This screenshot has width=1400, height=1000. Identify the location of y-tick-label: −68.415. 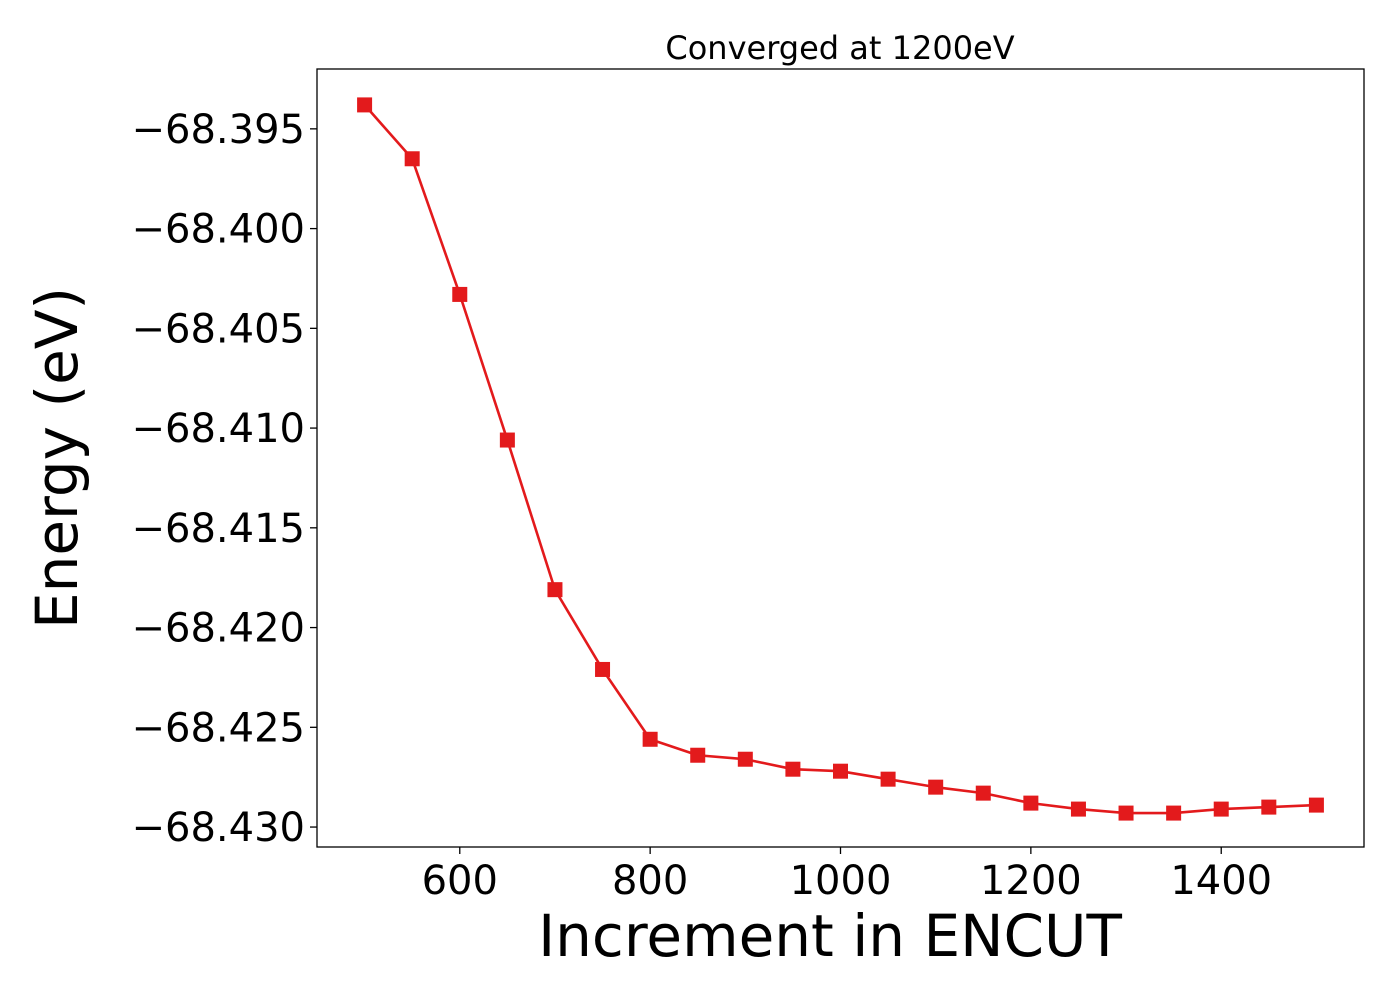
(218, 529).